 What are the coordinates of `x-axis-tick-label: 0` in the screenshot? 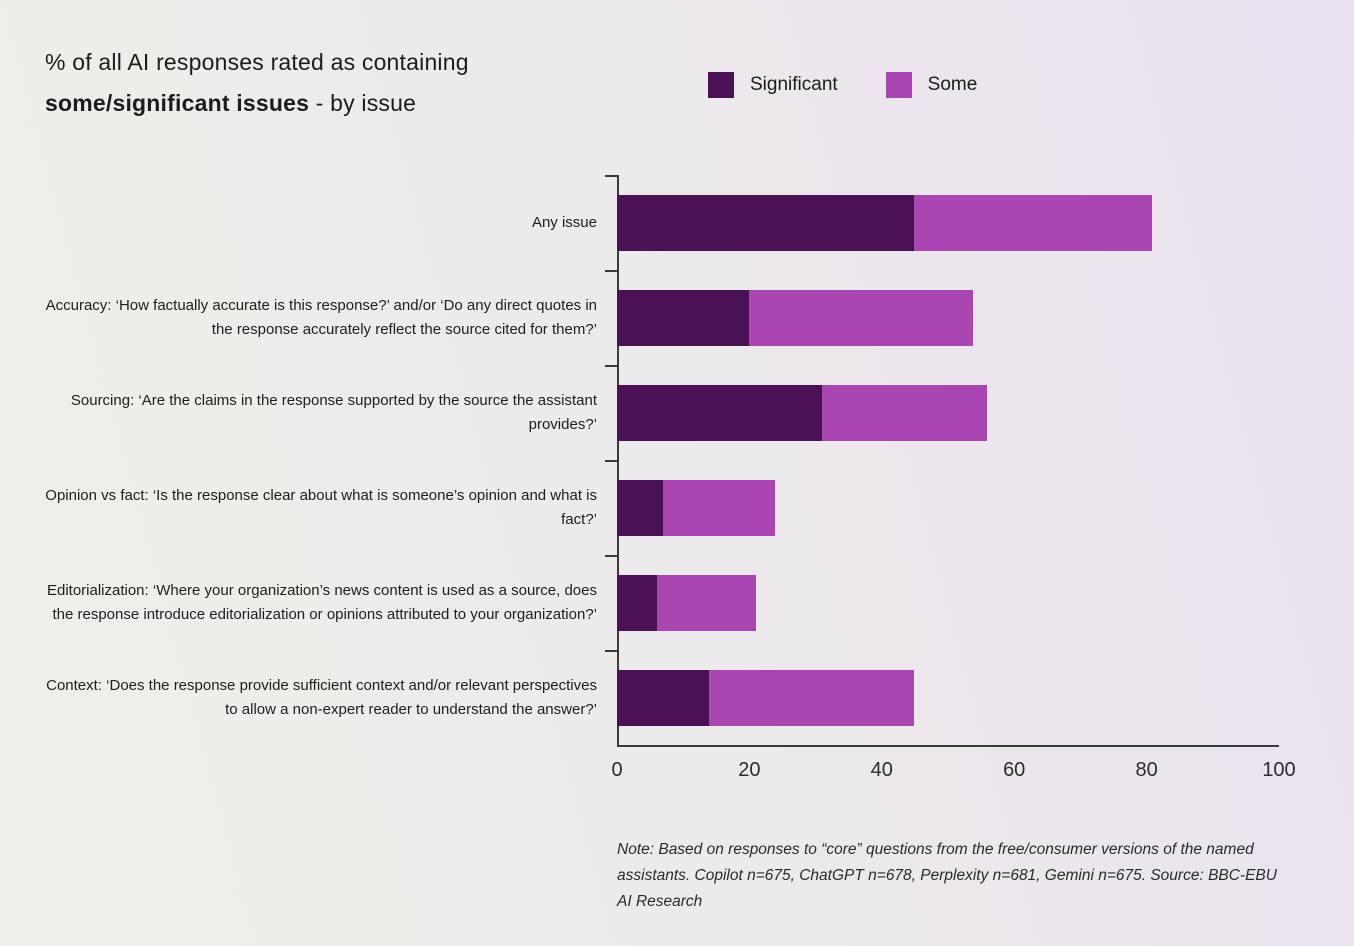 It's located at (617, 770).